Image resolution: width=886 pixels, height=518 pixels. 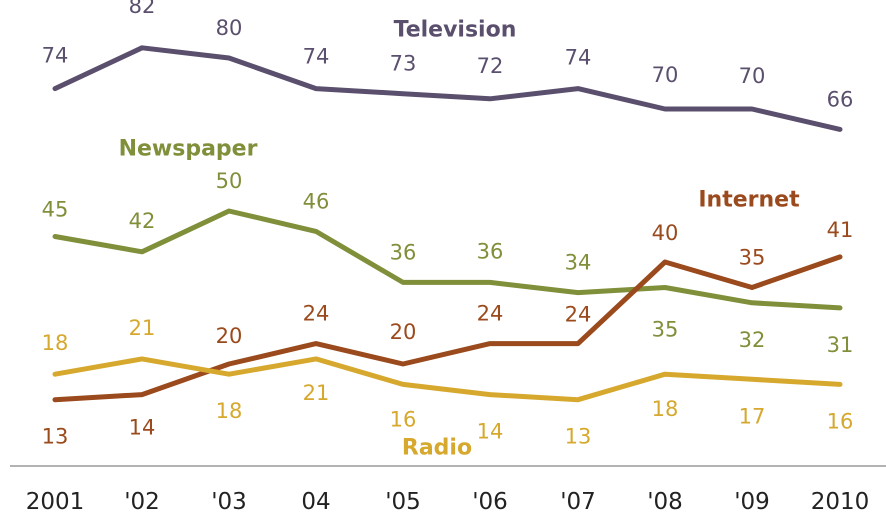 I want to click on internet-value-label: 14, so click(x=142, y=428).